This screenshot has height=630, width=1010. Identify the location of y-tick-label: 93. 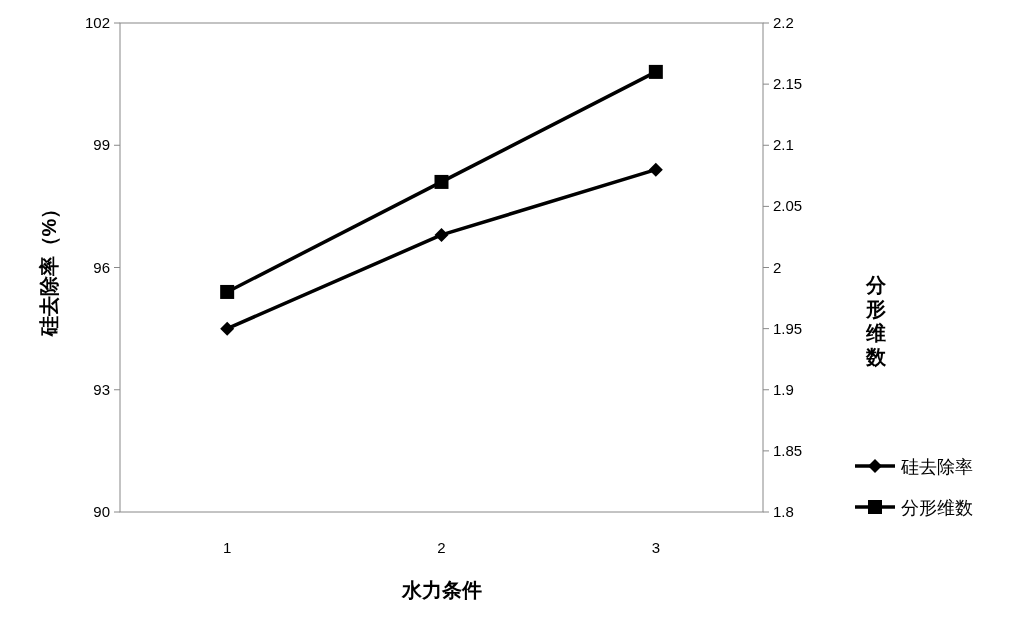
(101, 389).